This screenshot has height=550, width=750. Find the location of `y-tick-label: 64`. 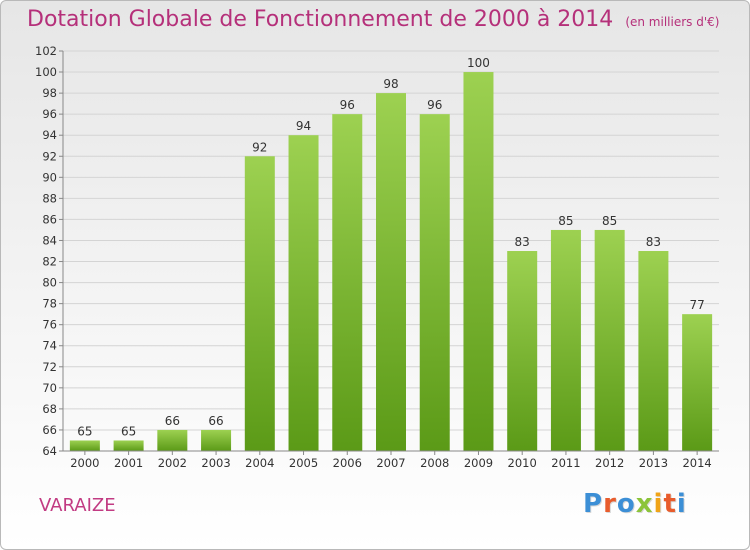

y-tick-label: 64 is located at coordinates (49, 451).